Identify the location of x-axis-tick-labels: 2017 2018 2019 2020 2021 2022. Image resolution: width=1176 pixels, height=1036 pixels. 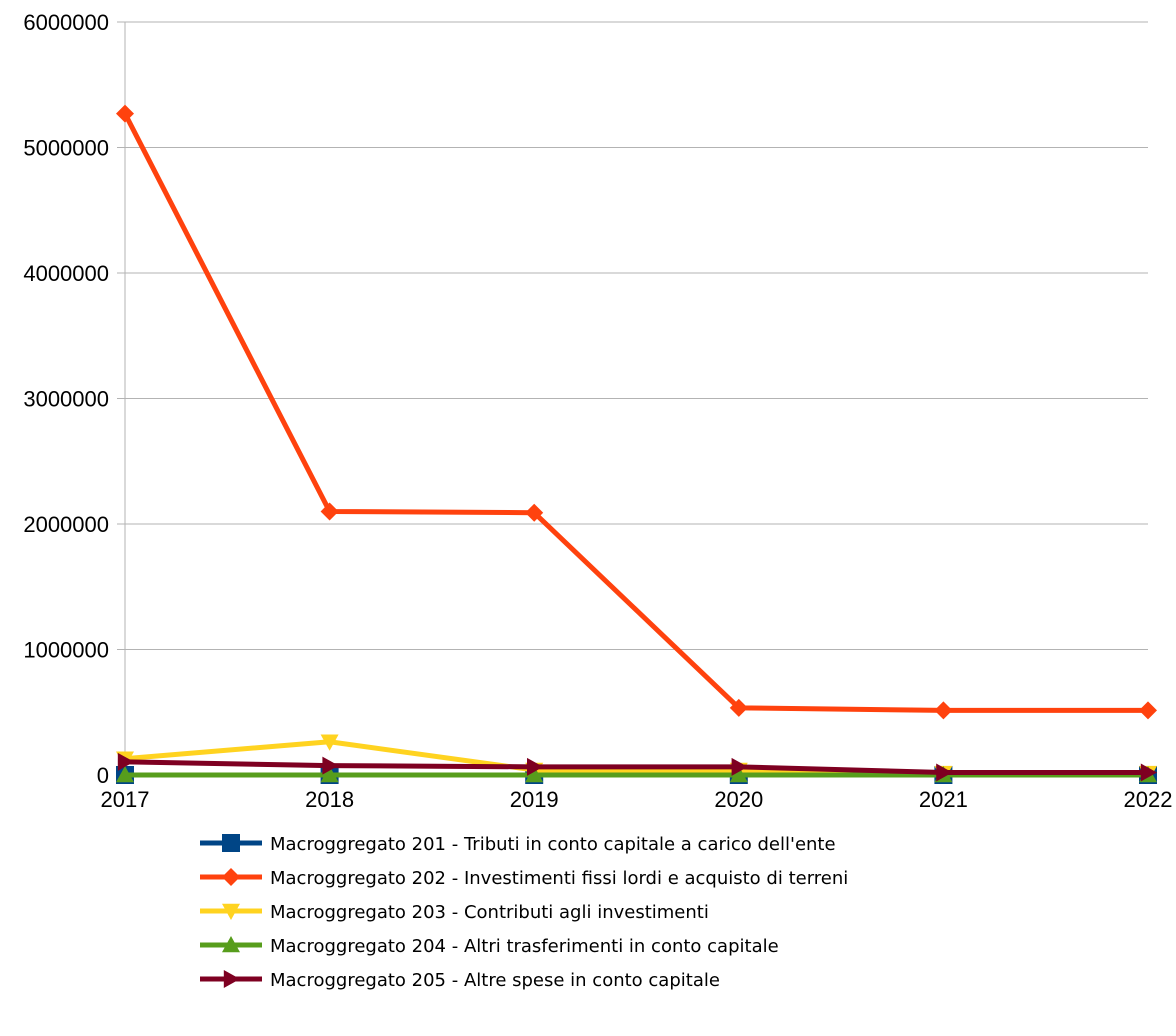
(637, 799).